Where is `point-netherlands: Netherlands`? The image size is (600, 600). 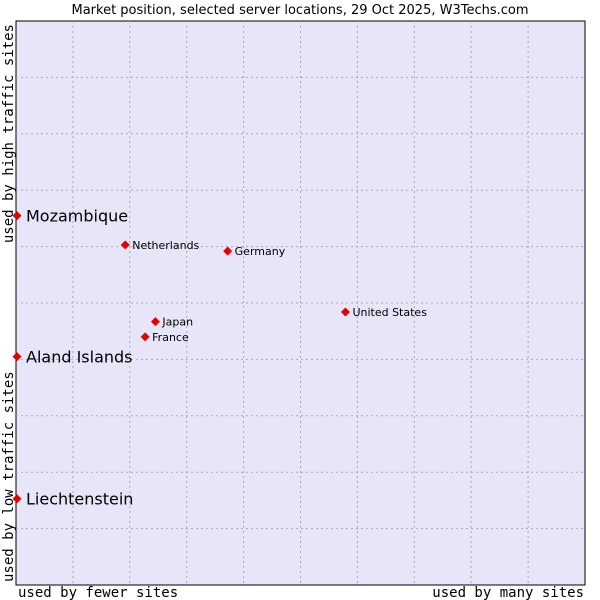
point-netherlands: Netherlands is located at coordinates (160, 245).